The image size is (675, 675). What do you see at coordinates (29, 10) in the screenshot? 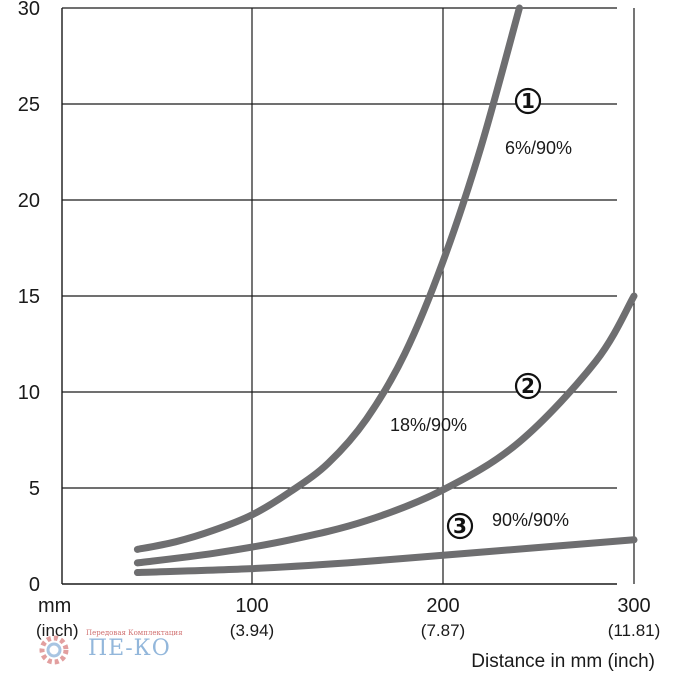
I see `y-tick-label: 30` at bounding box center [29, 10].